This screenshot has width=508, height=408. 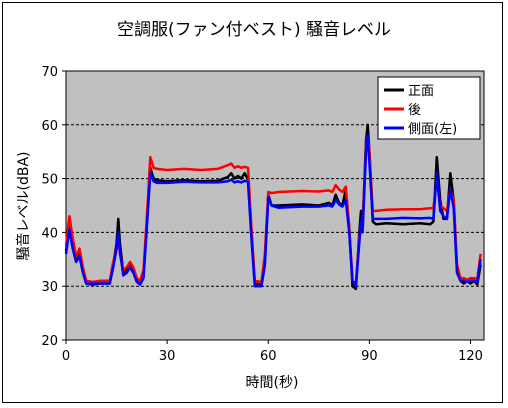 What do you see at coordinates (53, 207) in the screenshot?
I see `y-axis-ticks: 20 30 40 50 60 70` at bounding box center [53, 207].